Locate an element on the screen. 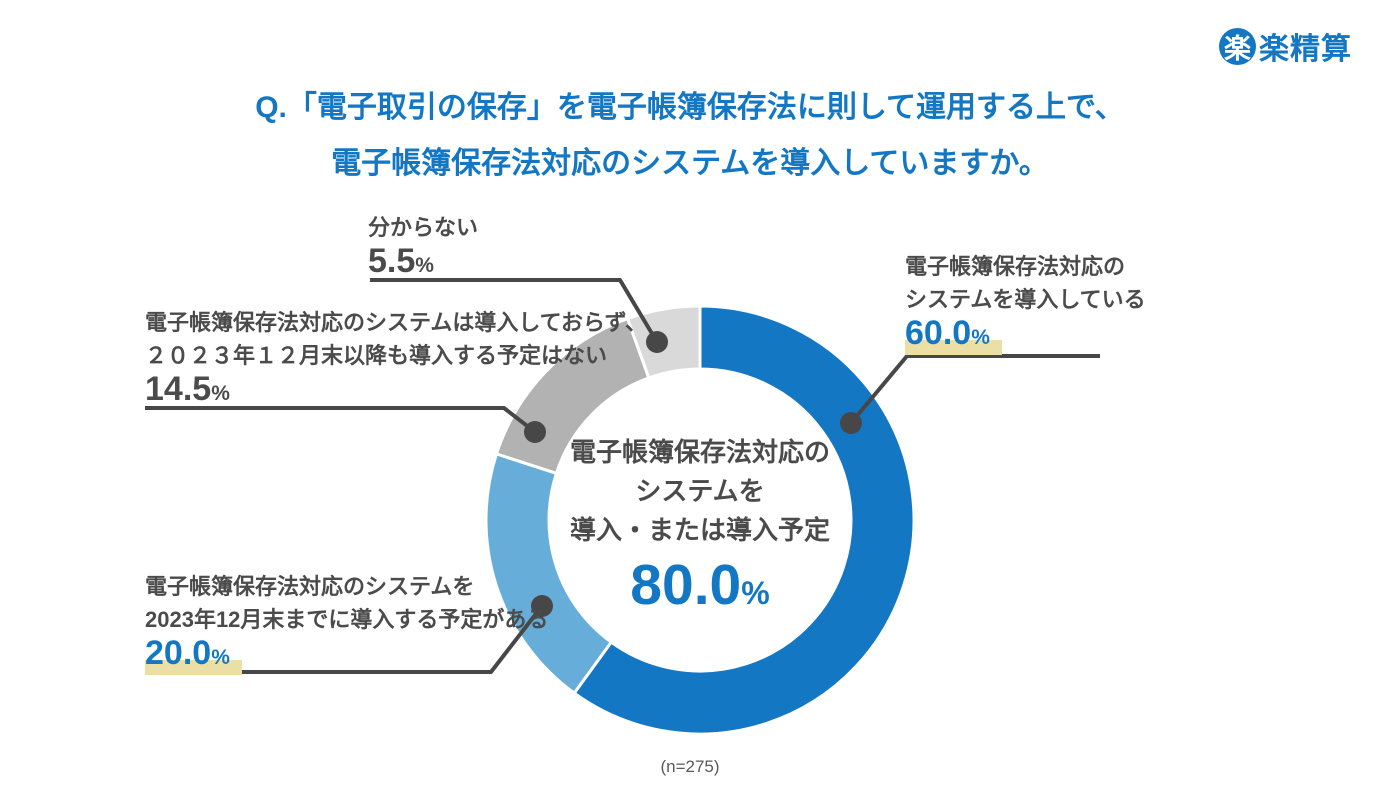 This screenshot has width=1380, height=810. callout-no-plan-value: 14.5% is located at coordinates (187, 389).